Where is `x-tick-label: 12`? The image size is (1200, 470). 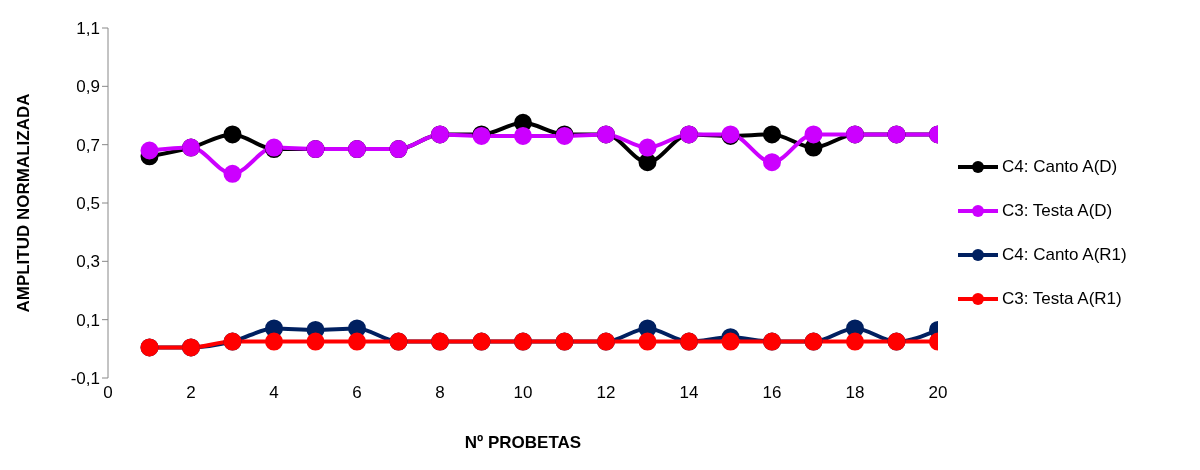
x-tick-label: 12 is located at coordinates (606, 393).